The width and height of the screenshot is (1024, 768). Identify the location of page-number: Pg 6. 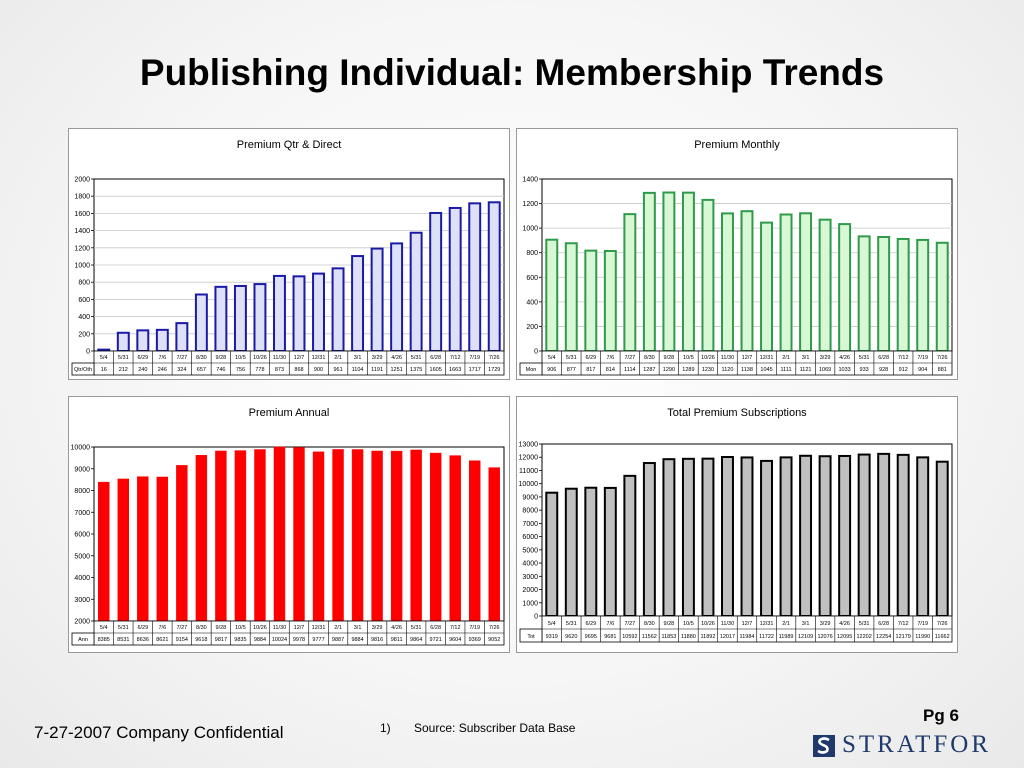
(941, 715).